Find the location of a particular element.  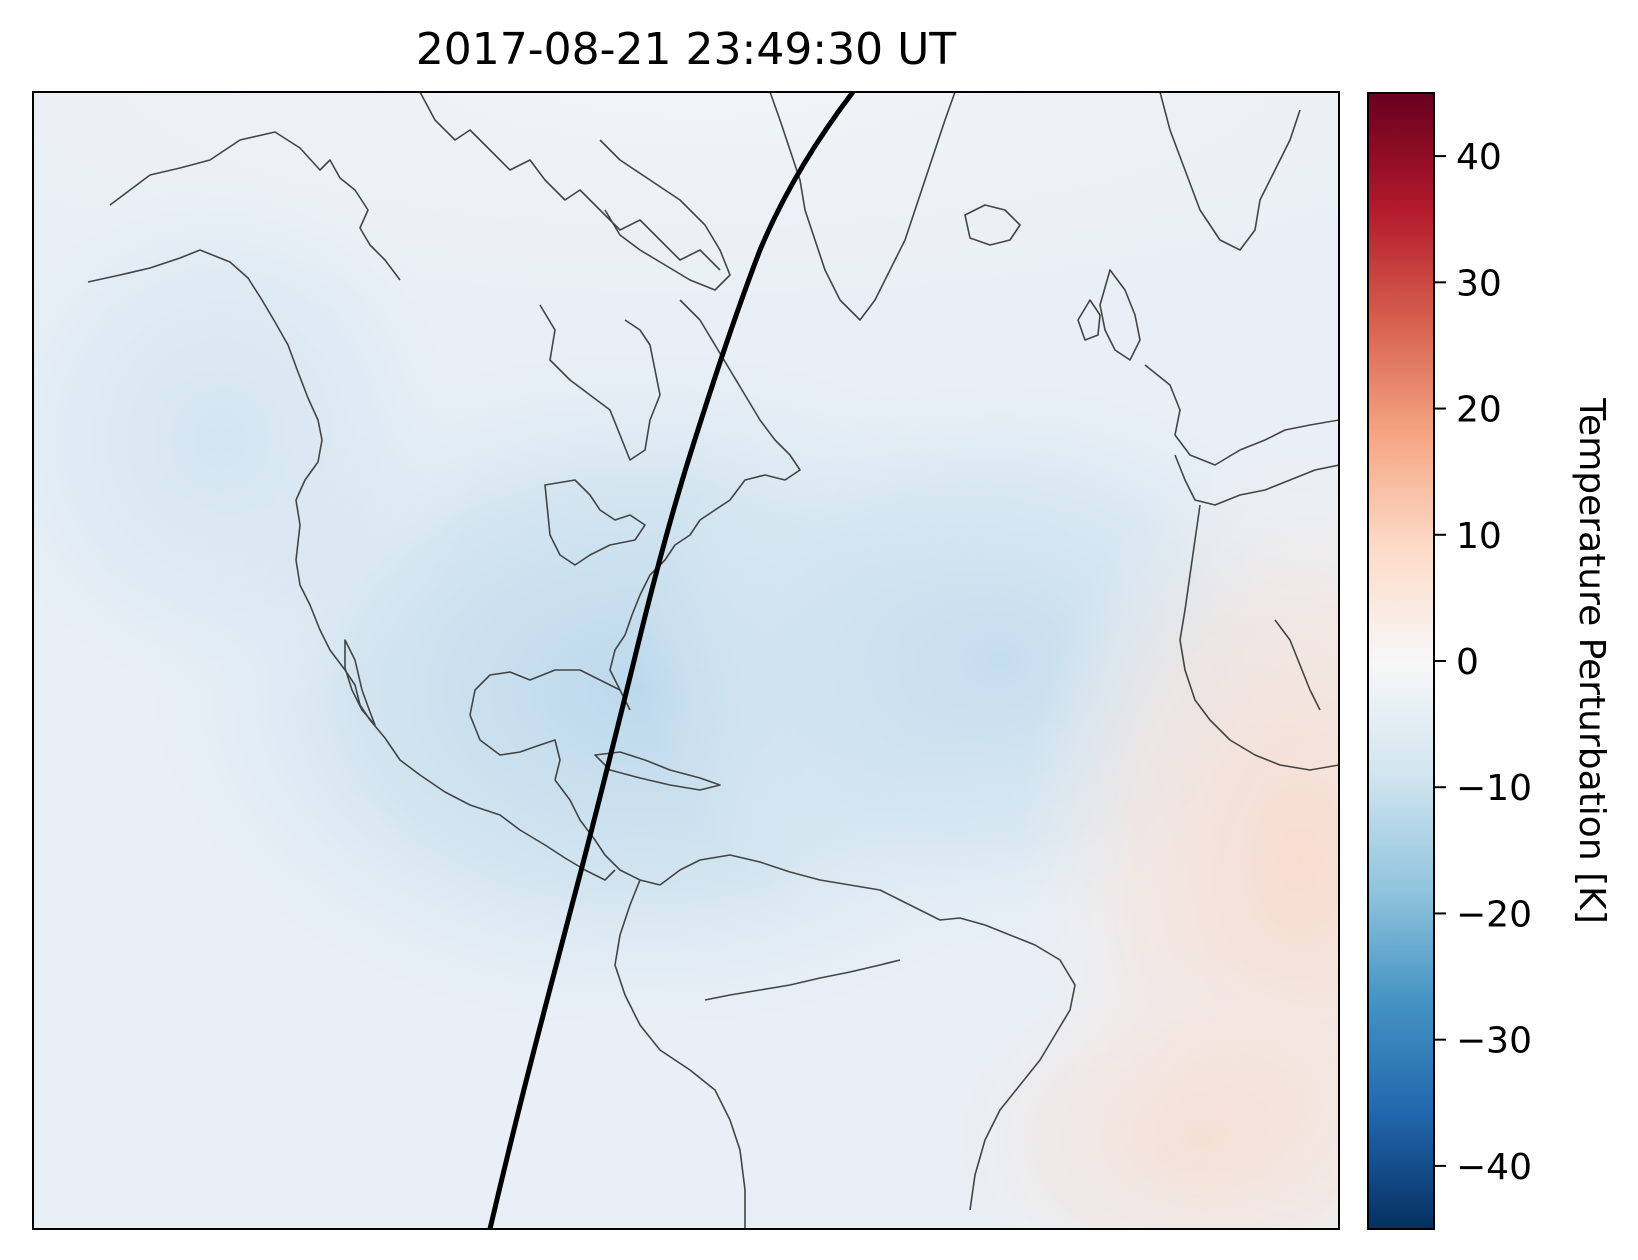

coastline-canary is located at coordinates (1297, 665).